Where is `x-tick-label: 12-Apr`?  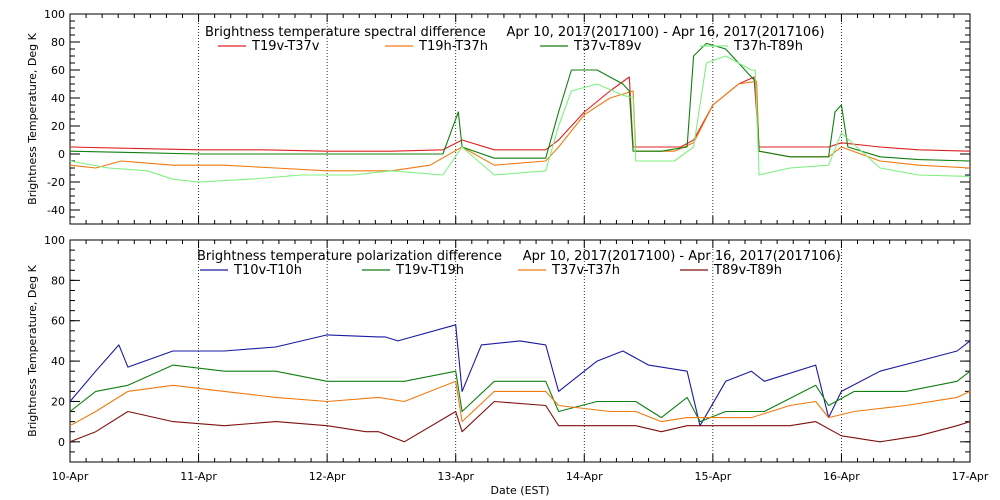
x-tick-label: 12-Apr is located at coordinates (327, 476).